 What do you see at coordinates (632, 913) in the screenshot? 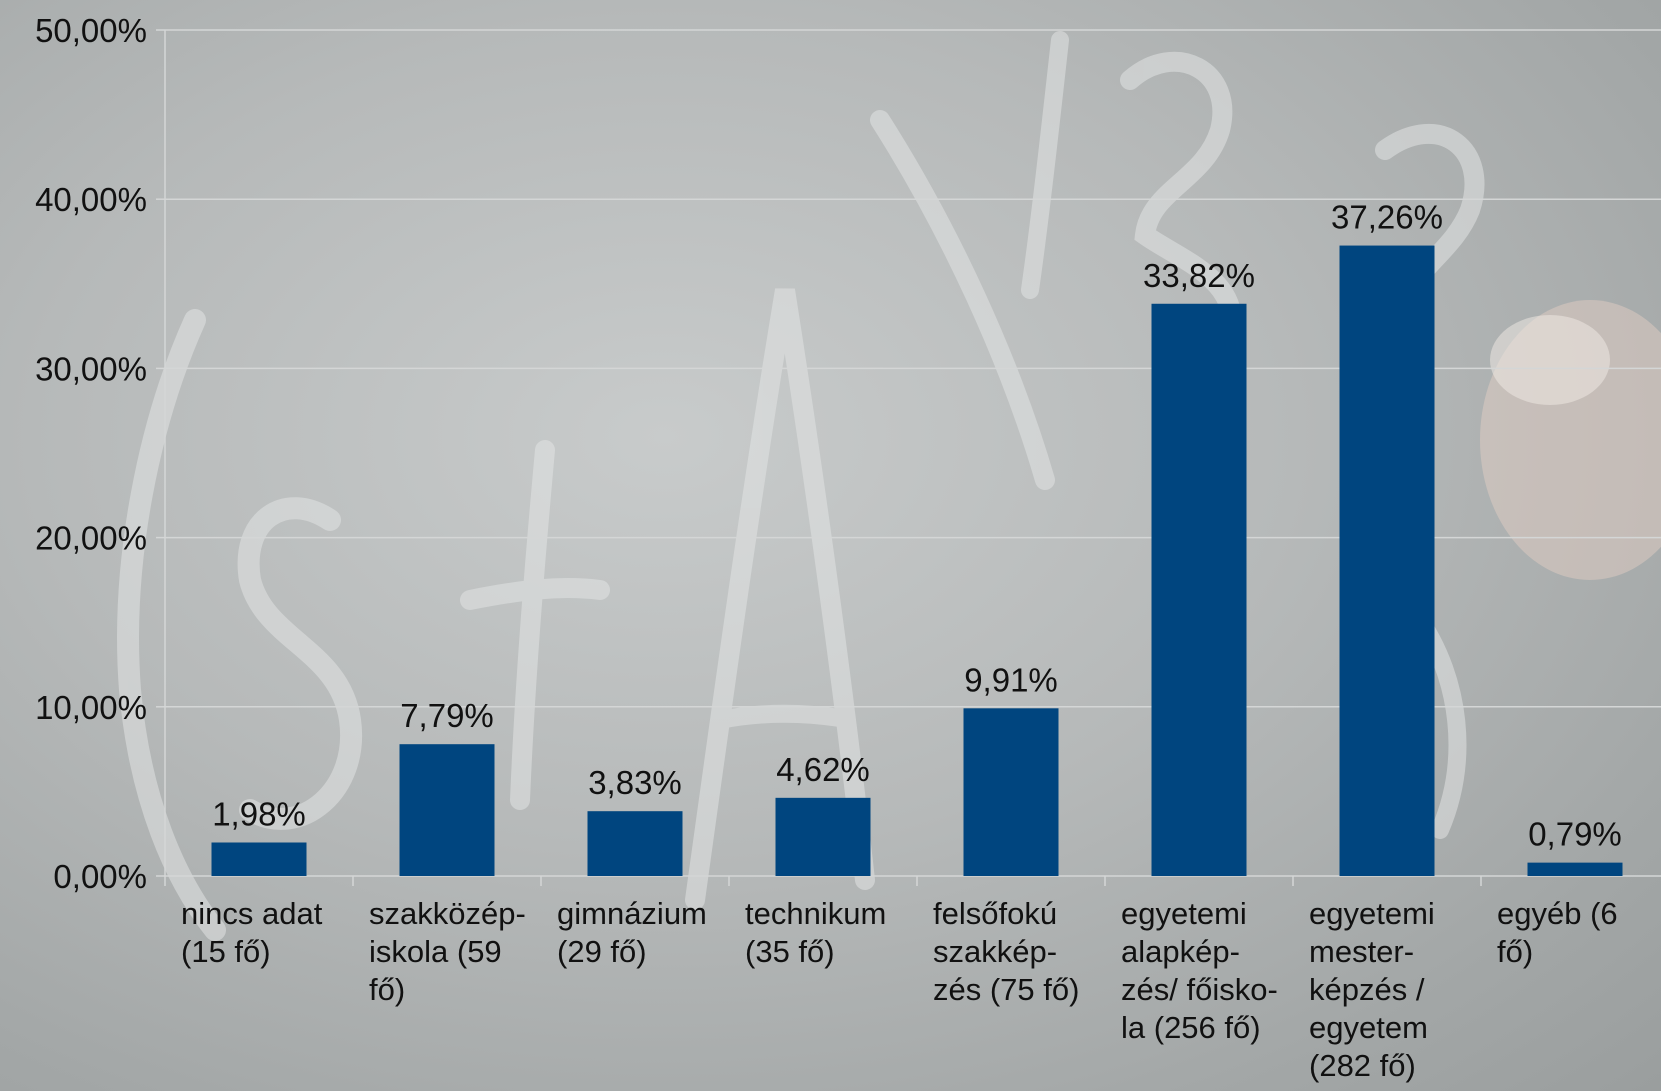
I see `x-tick-label-line: gimnázium` at bounding box center [632, 913].